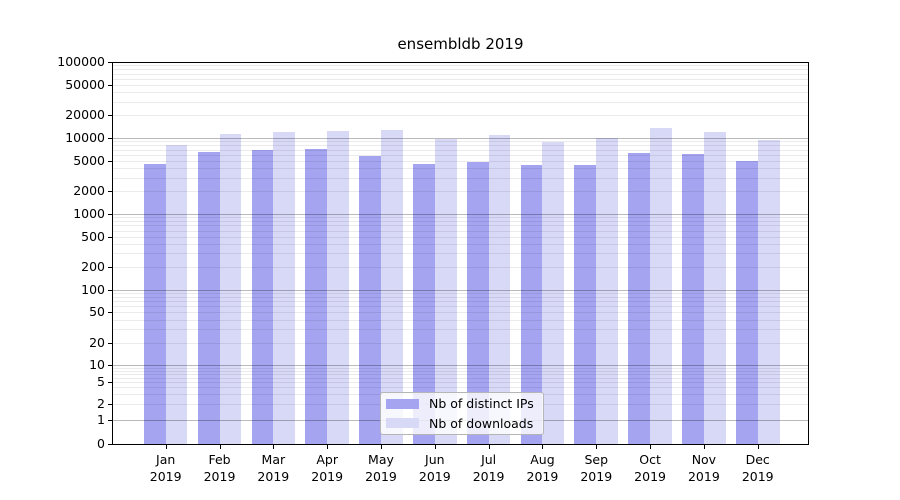 The image size is (900, 500). What do you see at coordinates (460, 44) in the screenshot?
I see `chart-title: ensembldb 2019` at bounding box center [460, 44].